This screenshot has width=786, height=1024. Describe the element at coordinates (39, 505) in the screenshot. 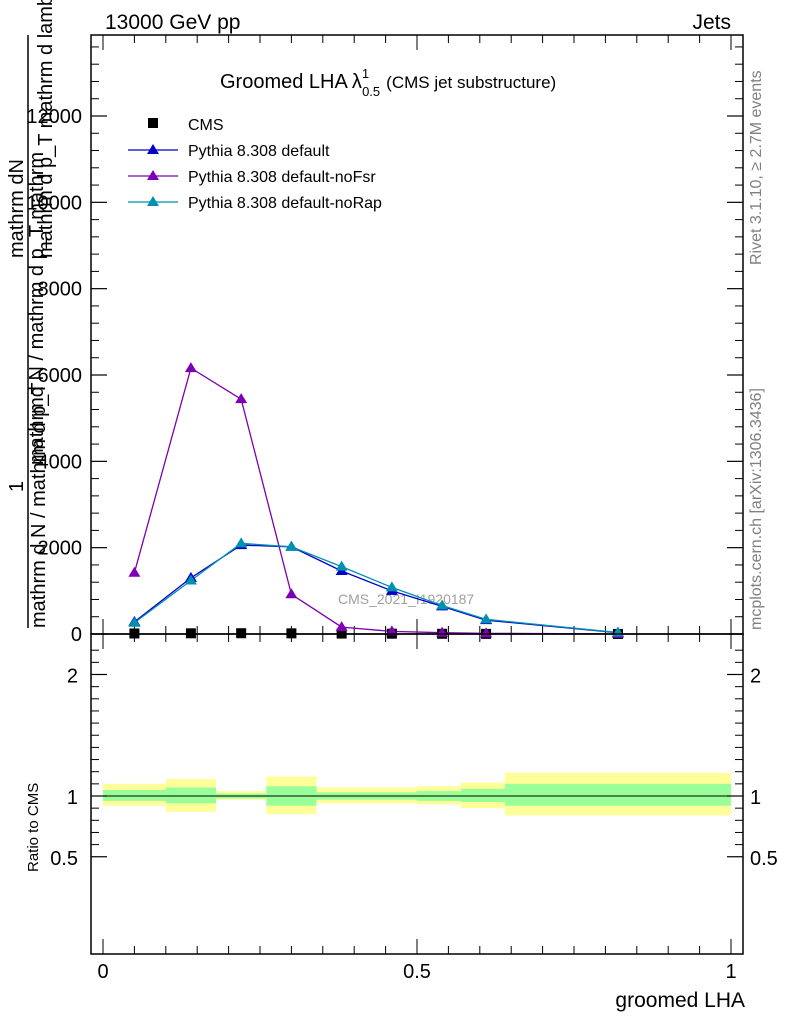

I see `y-label-denominator: mathrm d N / mathrm d p_T` at that location.